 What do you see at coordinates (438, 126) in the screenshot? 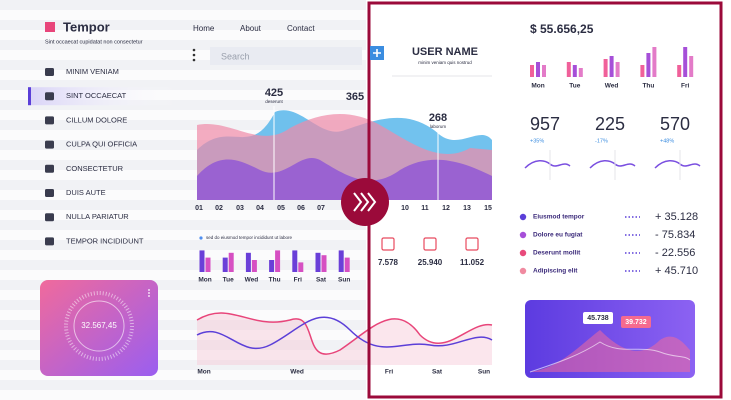
I see `callout-label: laborum` at bounding box center [438, 126].